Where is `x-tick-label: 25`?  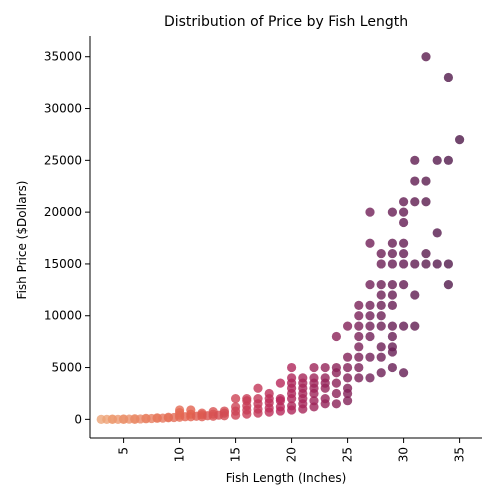 x-tick-label: 25 is located at coordinates (348, 454).